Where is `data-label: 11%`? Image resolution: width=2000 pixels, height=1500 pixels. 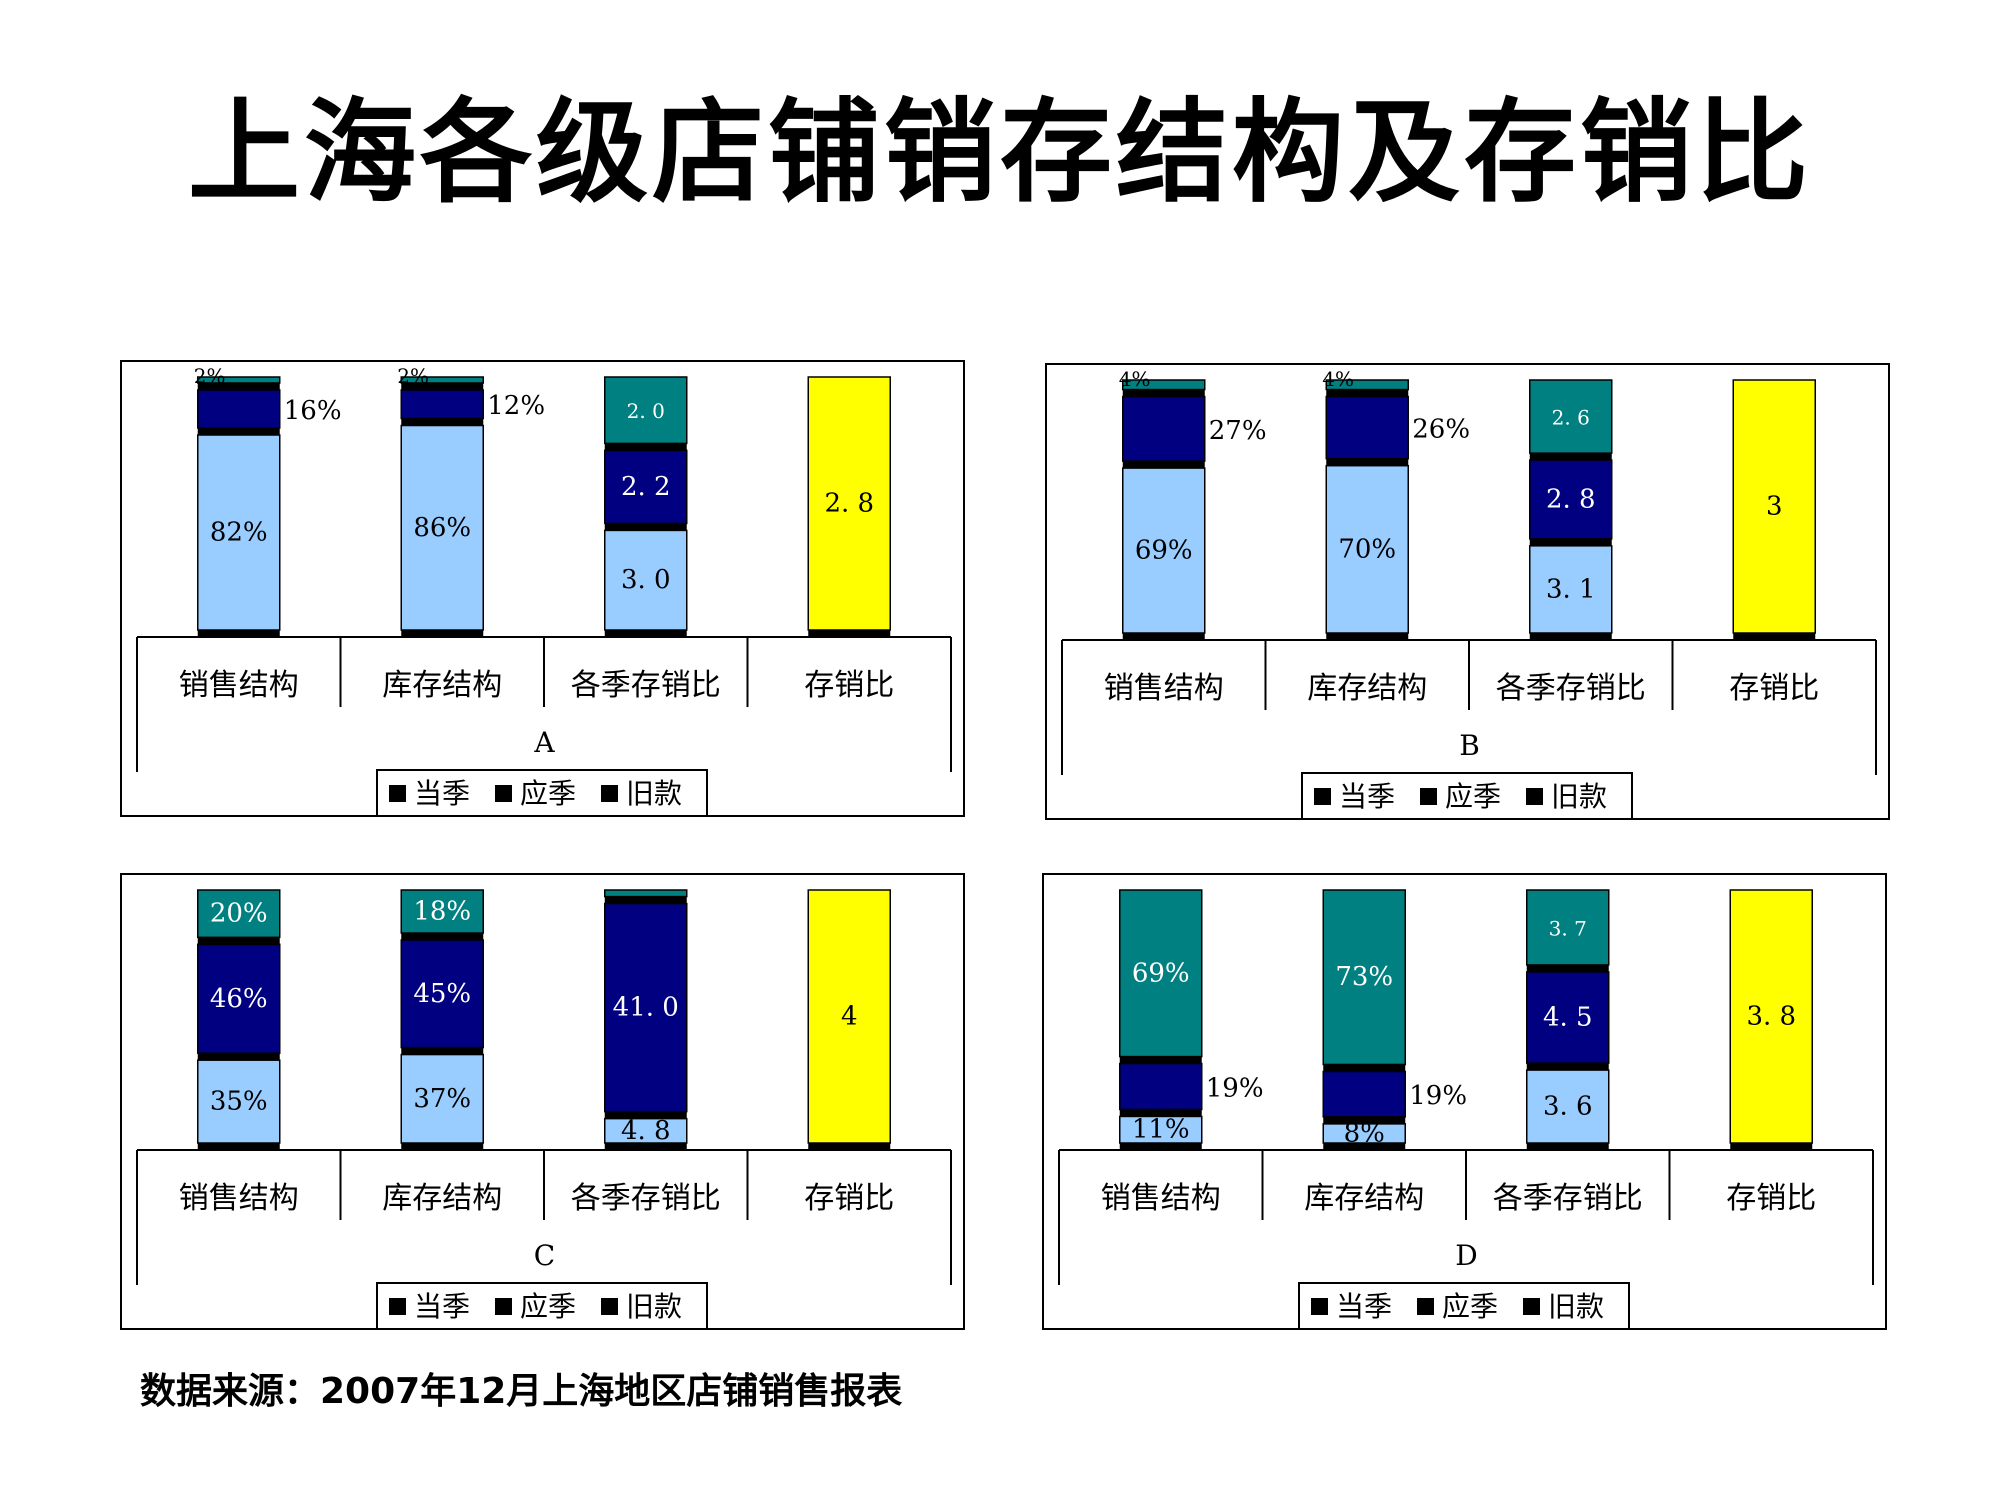
data-label: 11% is located at coordinates (1161, 1130).